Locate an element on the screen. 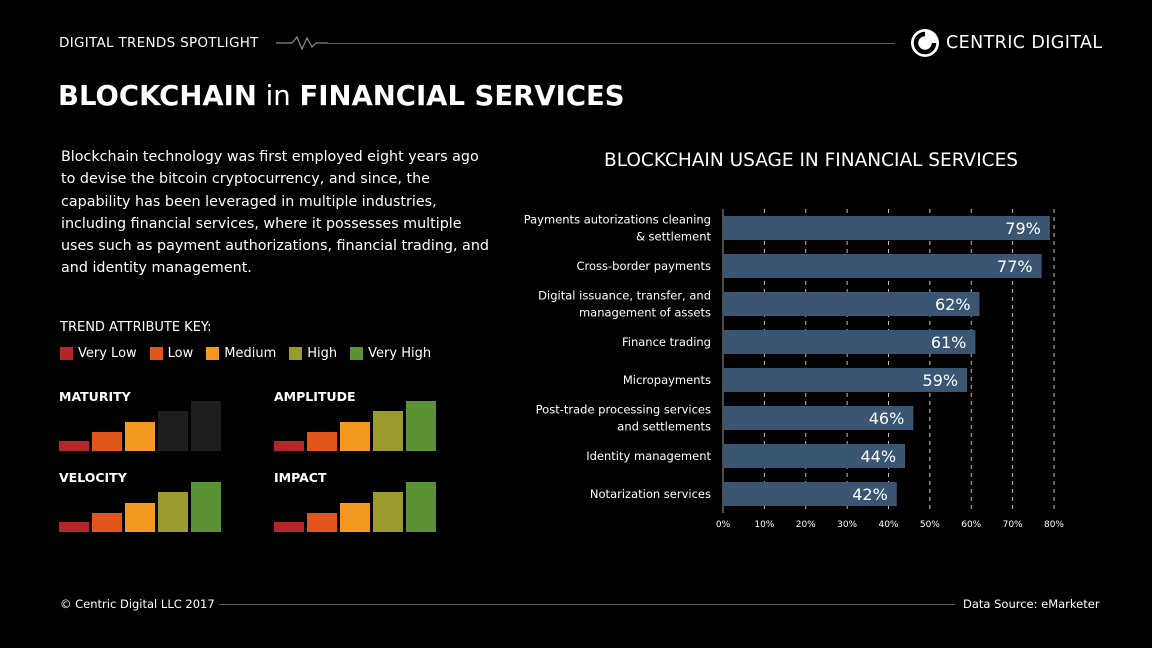  legend-item: Very High is located at coordinates (390, 353).